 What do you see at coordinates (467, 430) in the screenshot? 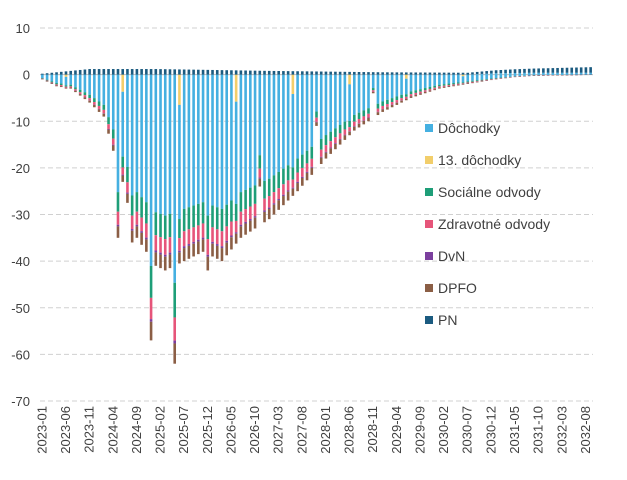
I see `x-tick-label: 2030-07` at bounding box center [467, 430].